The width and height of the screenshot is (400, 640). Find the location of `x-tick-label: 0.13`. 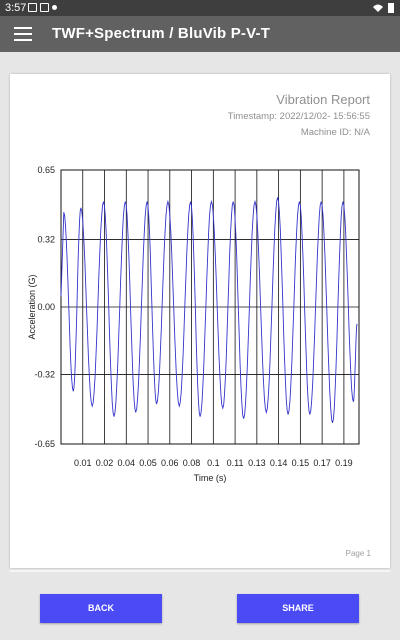

x-tick-label: 0.13 is located at coordinates (257, 463).